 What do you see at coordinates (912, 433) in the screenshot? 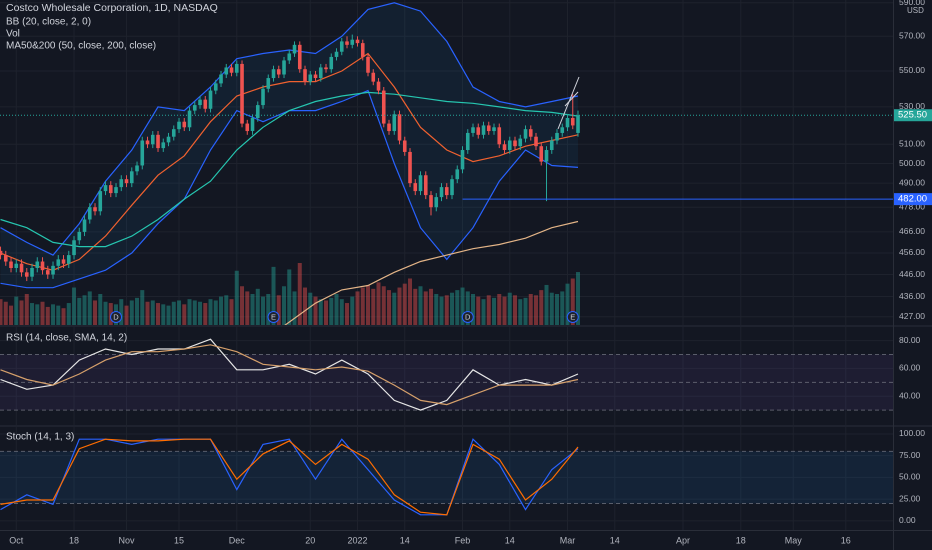
I see `y-tick-label: 100.00` at bounding box center [912, 433].